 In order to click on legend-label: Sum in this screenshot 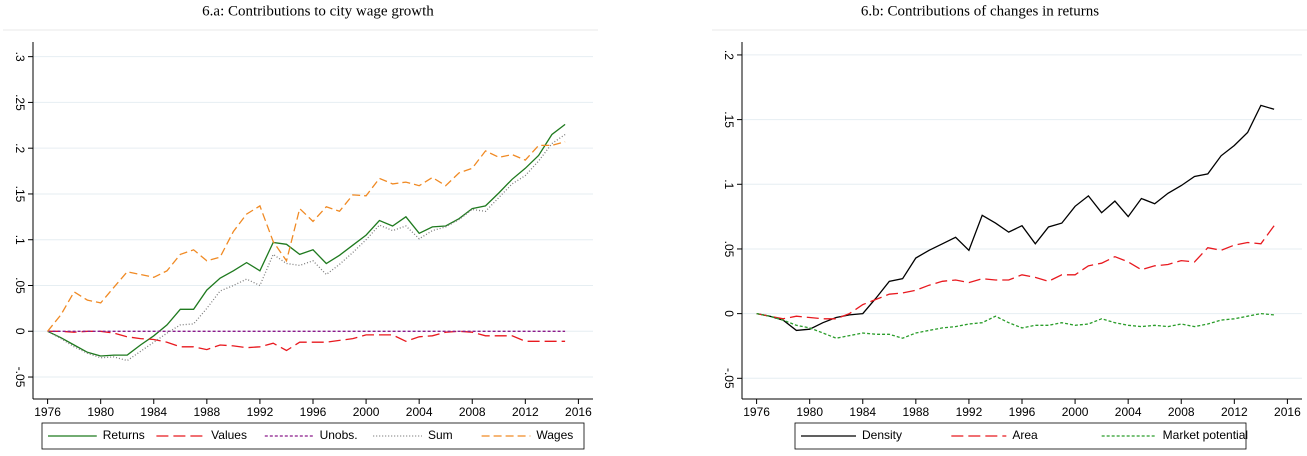, I will do `click(440, 435)`.